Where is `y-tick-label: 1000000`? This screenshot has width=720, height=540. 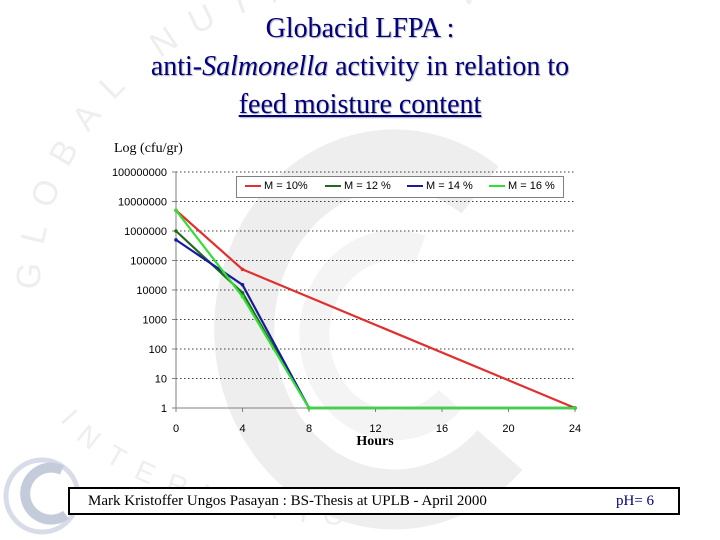 y-tick-label: 1000000 is located at coordinates (145, 232).